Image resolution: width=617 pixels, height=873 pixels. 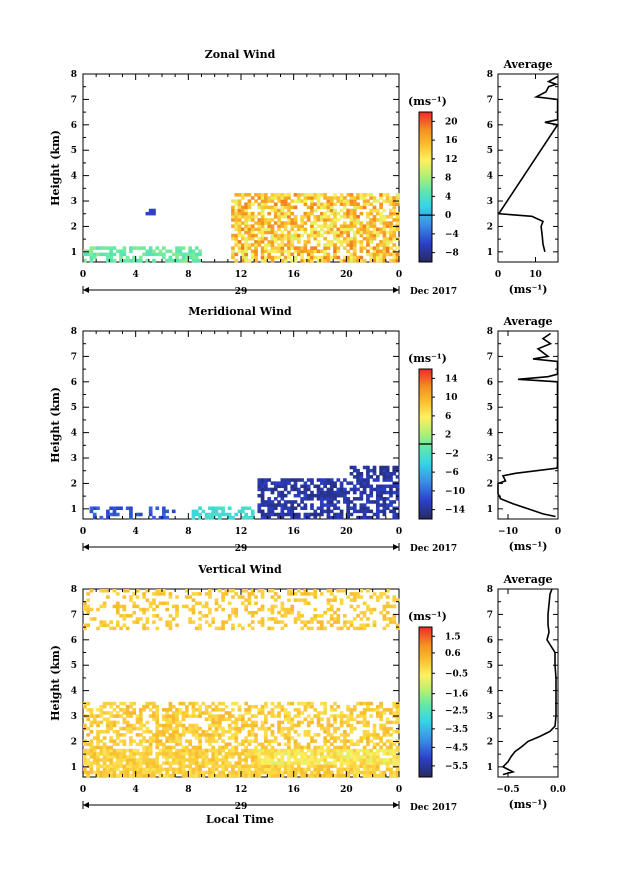 What do you see at coordinates (239, 569) in the screenshot?
I see `panel-title: Vertical Wind` at bounding box center [239, 569].